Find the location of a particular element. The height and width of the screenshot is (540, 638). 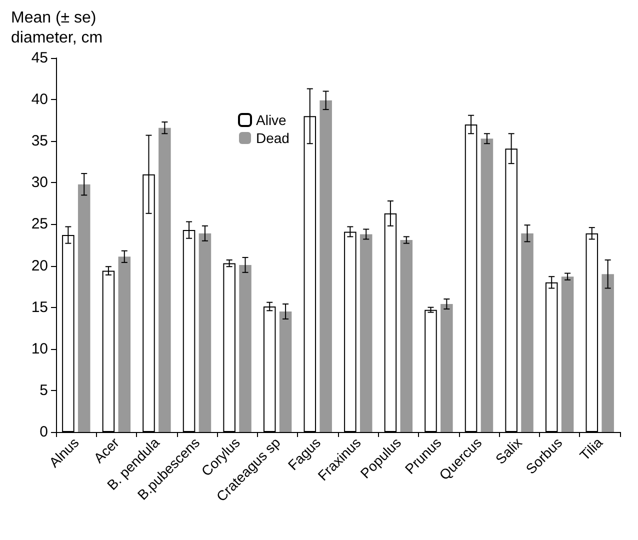

y-tick-label: 45 is located at coordinates (39, 58).